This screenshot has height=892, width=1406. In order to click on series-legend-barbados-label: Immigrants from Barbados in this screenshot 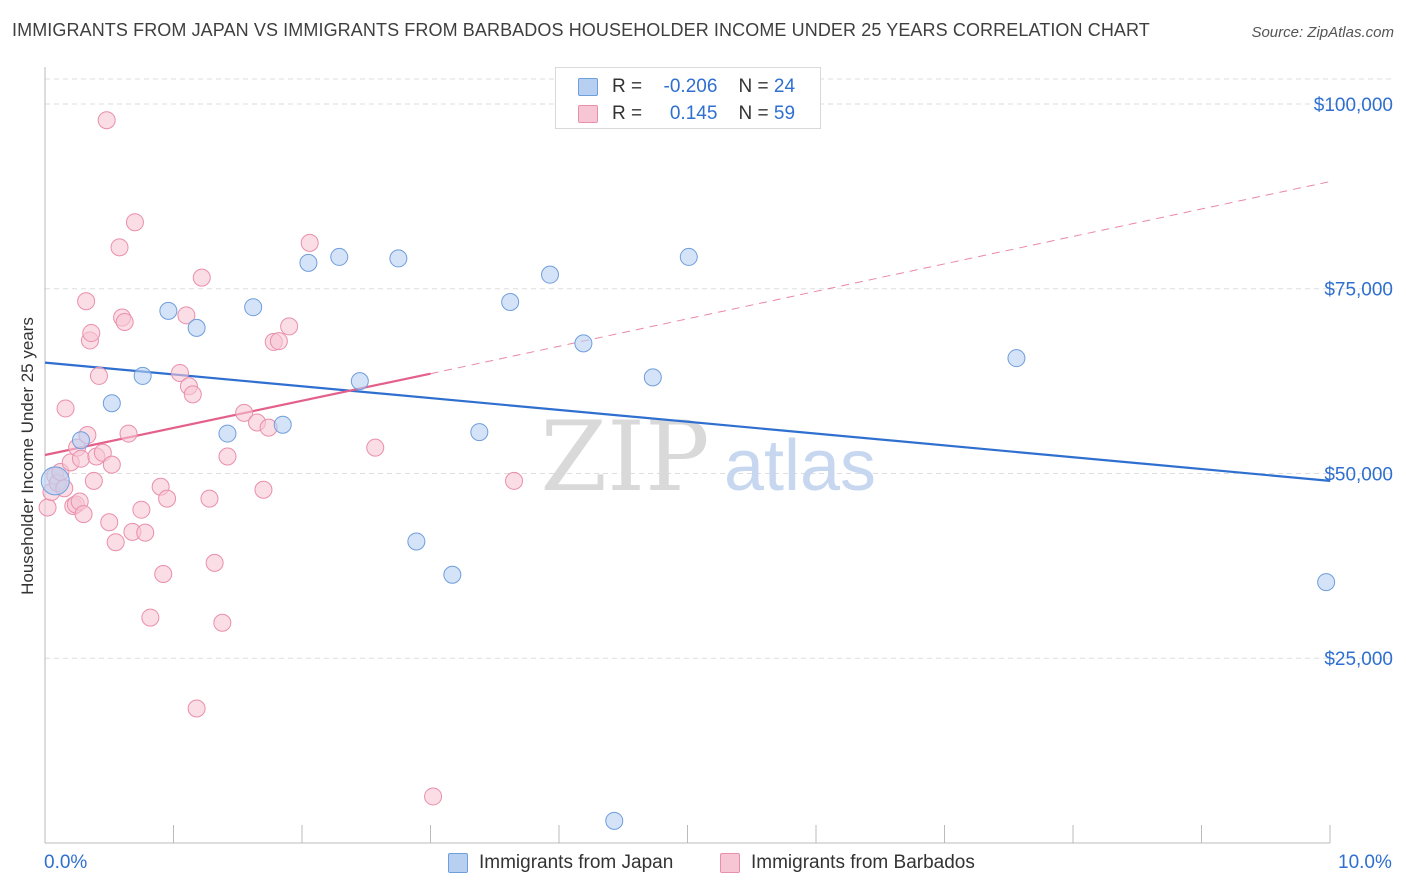, I will do `click(863, 862)`.